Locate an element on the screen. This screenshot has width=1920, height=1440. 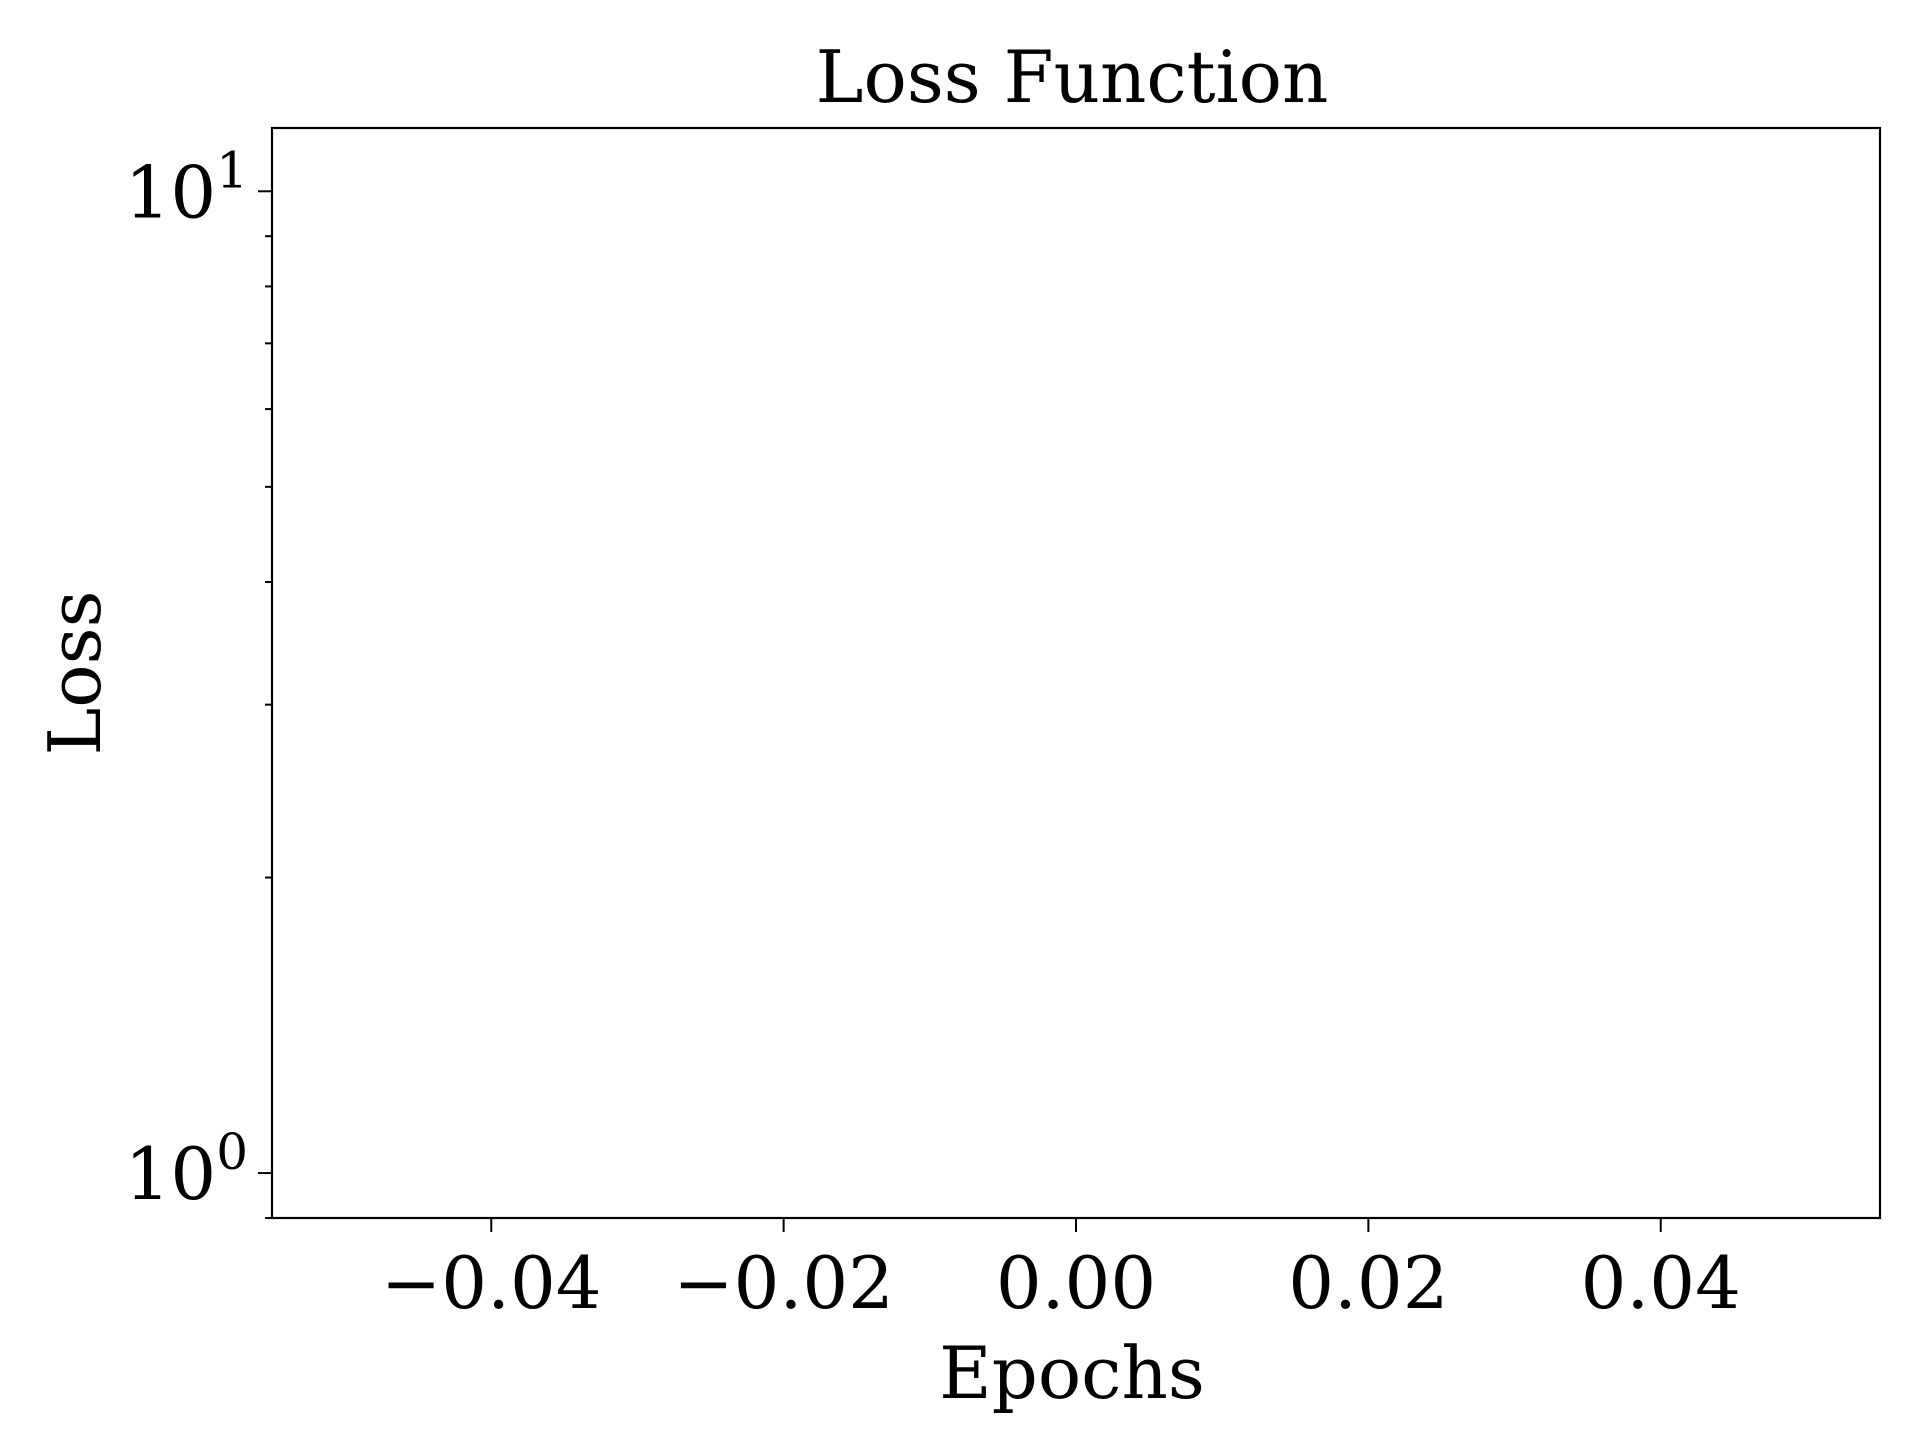
y-tick-exponent: 0 is located at coordinates (232, 1152).